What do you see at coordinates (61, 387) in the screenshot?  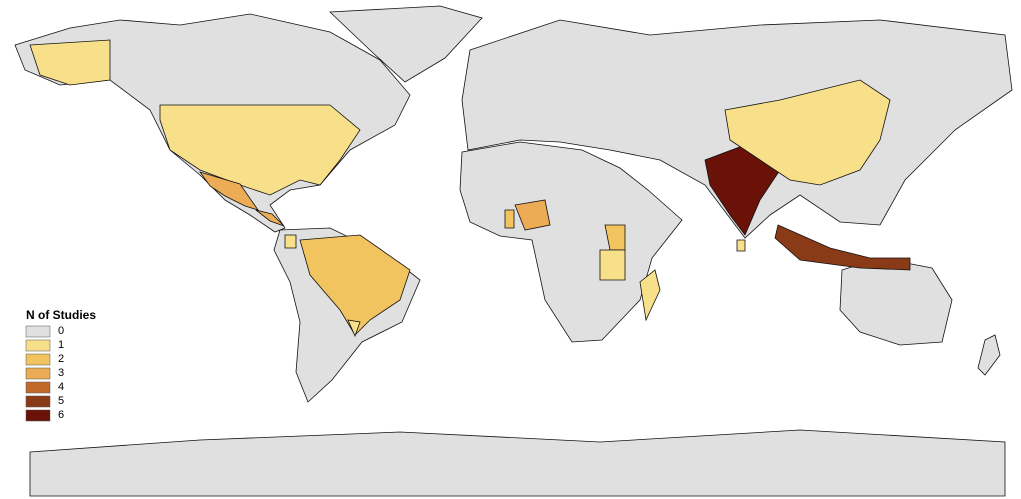 I see `legend-label: 4` at bounding box center [61, 387].